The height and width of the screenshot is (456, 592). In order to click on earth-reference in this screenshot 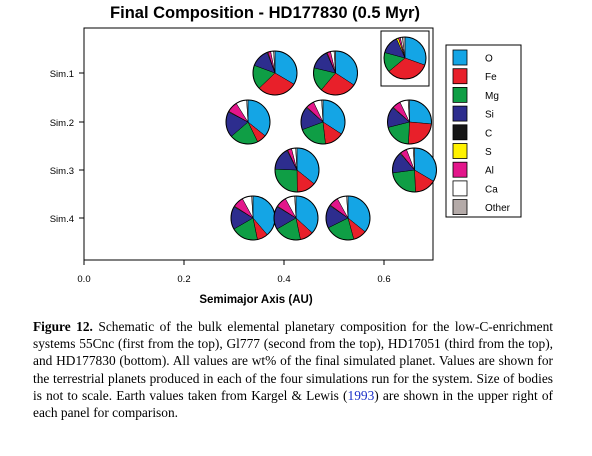, I will do `click(405, 58)`.